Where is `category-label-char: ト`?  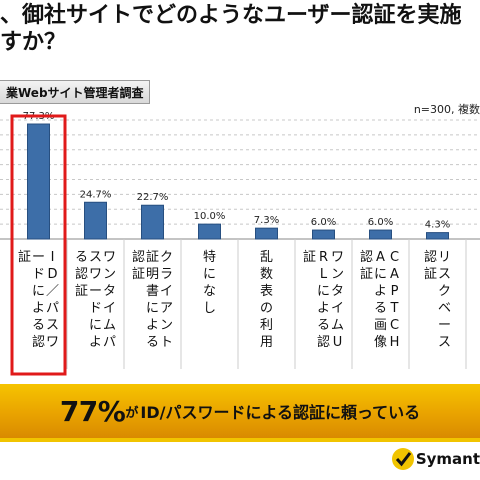
category-label-char: ト is located at coordinates (166, 342).